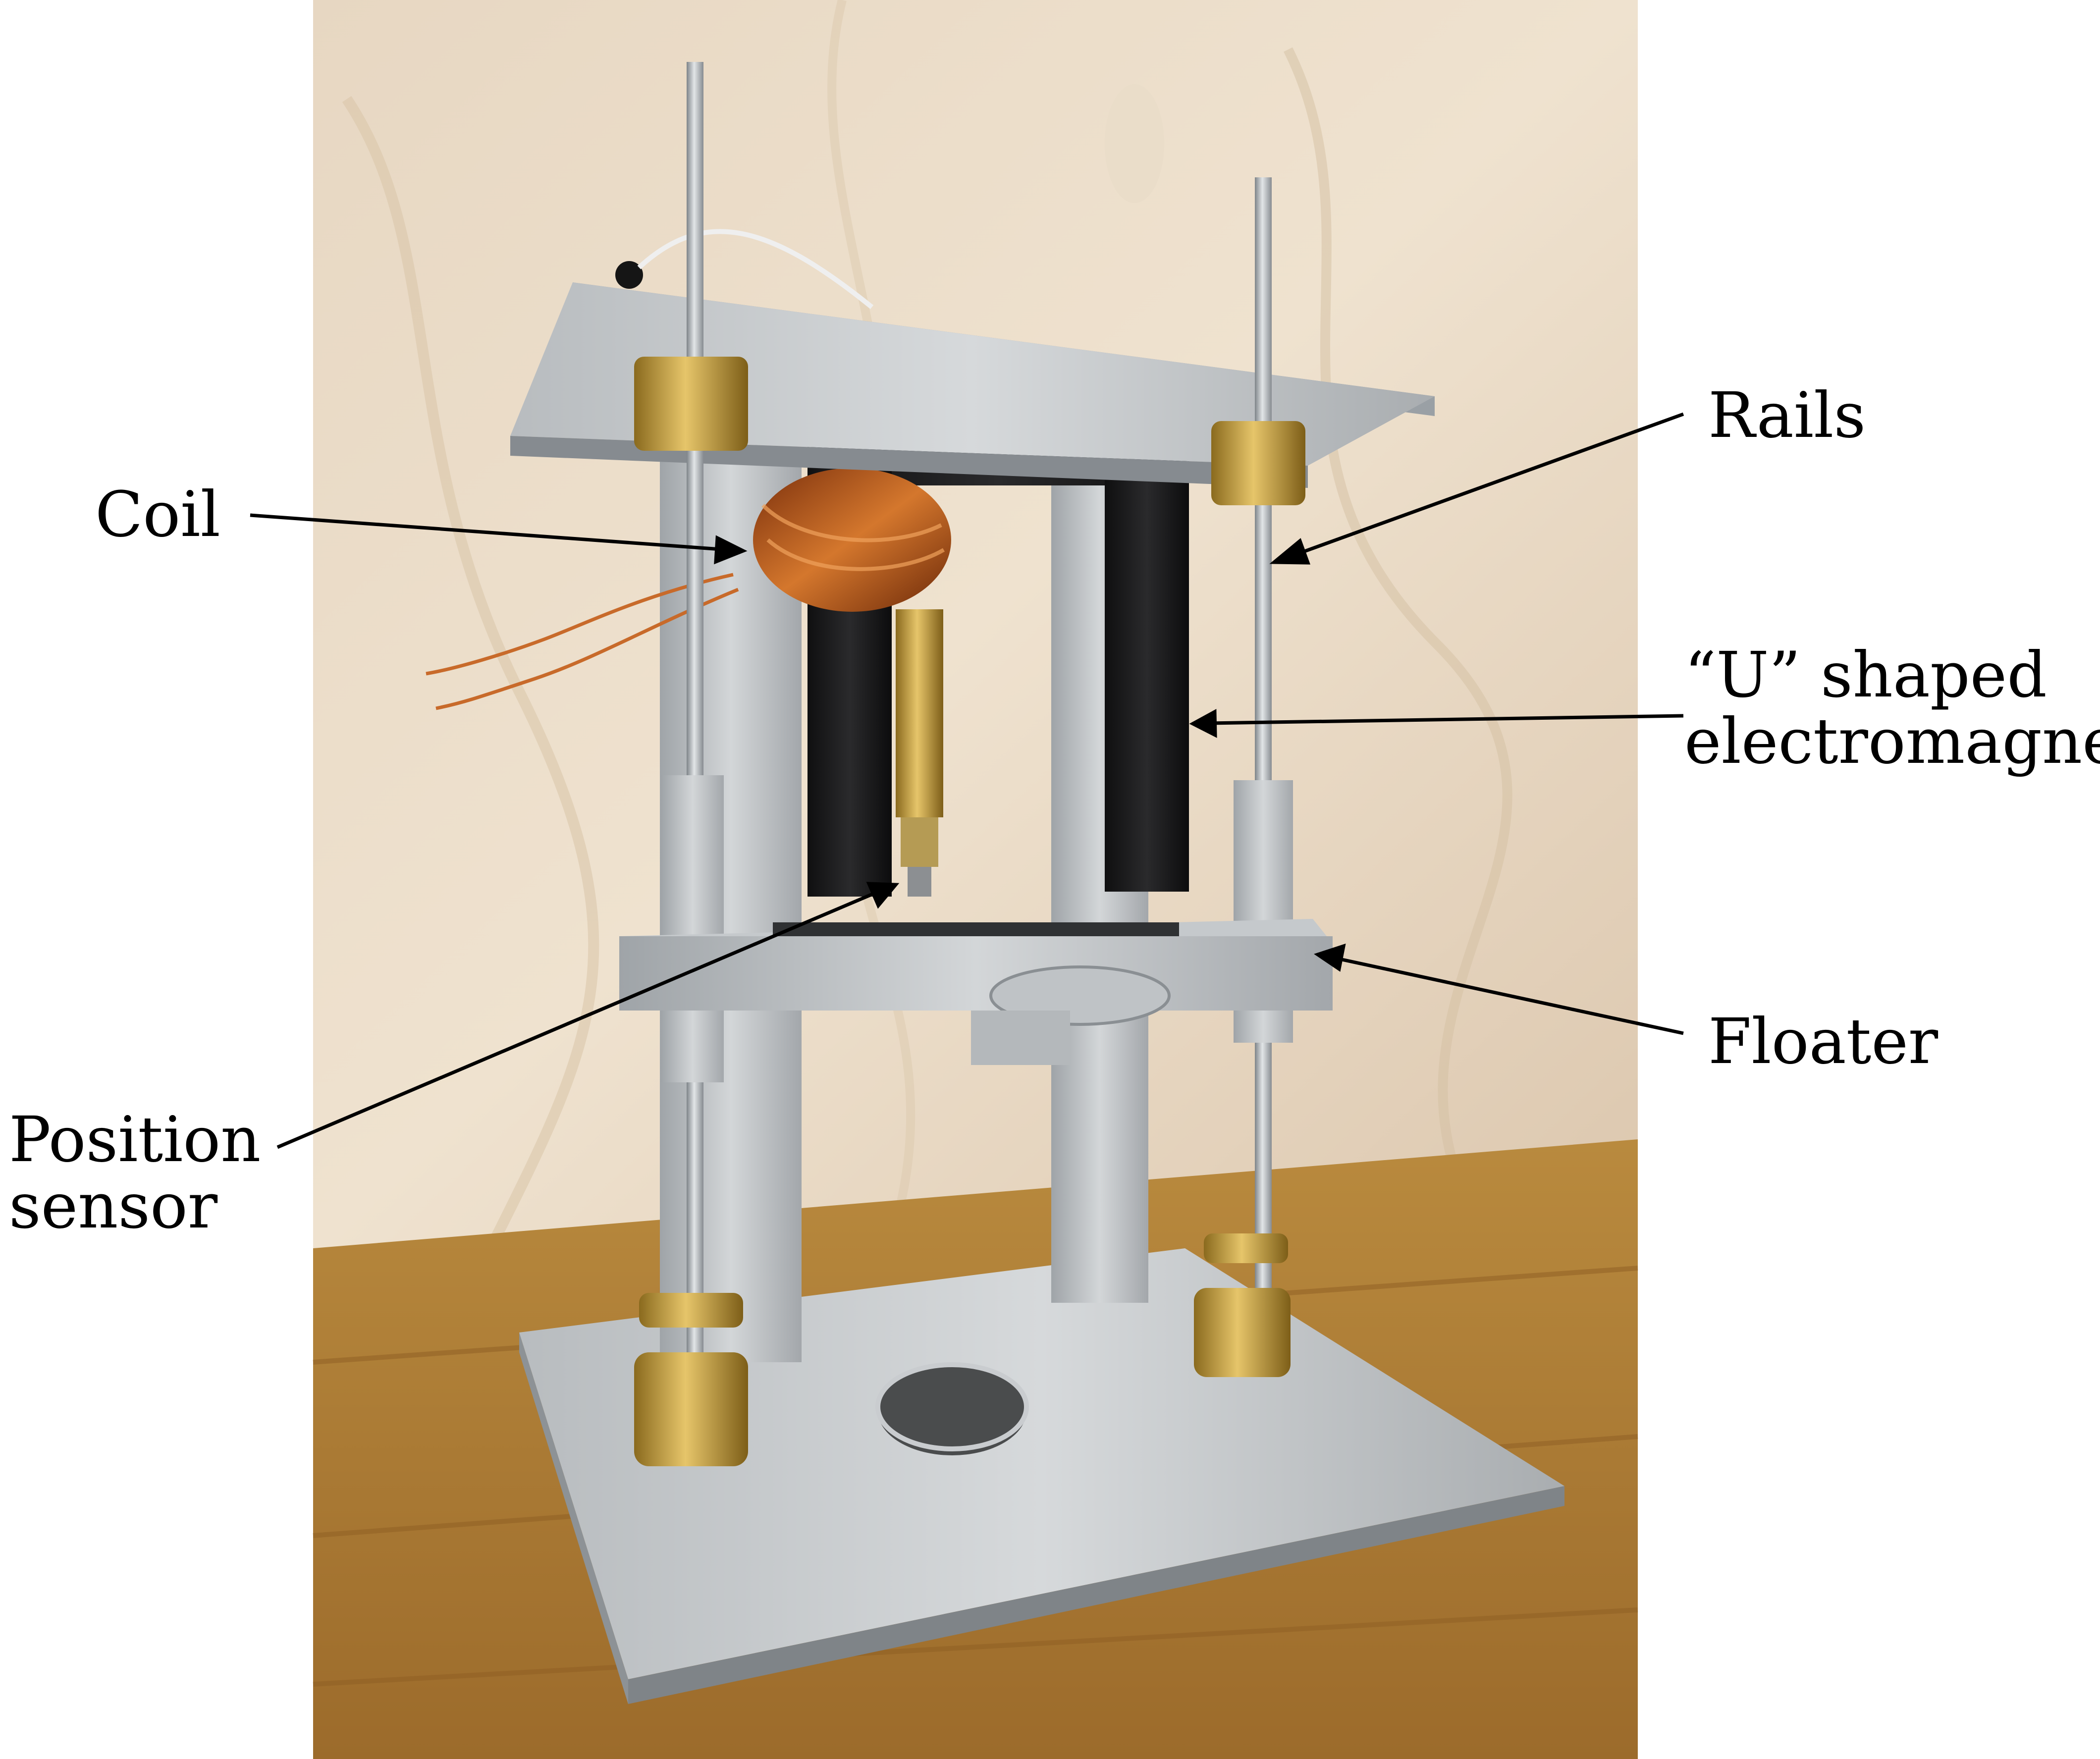 The height and width of the screenshot is (1759, 2100). I want to click on position-sensor-label-line1: Position, so click(135, 1139).